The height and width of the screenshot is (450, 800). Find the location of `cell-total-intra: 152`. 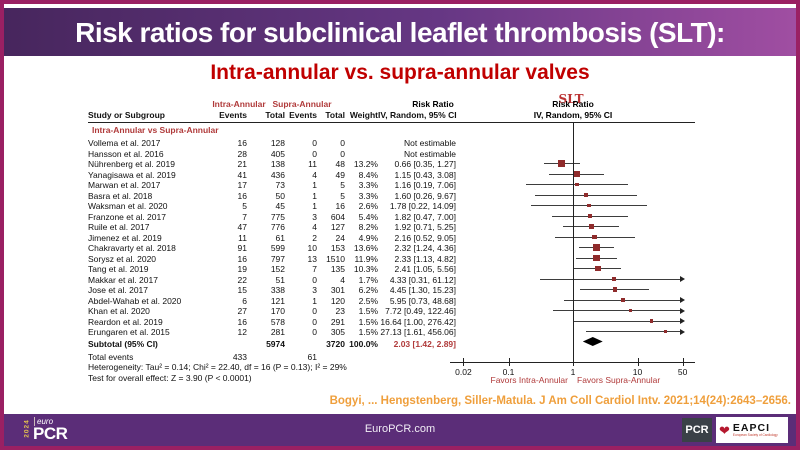

cell-total-intra: 152 is located at coordinates (277, 269).